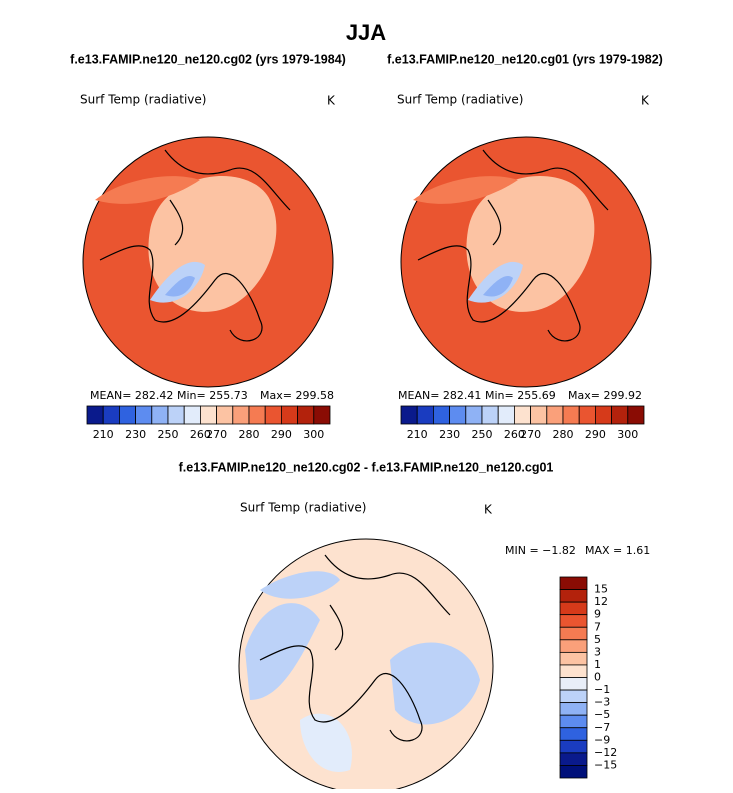 Image resolution: width=733 pixels, height=793 pixels. I want to click on colorbar-label: −12, so click(605, 752).